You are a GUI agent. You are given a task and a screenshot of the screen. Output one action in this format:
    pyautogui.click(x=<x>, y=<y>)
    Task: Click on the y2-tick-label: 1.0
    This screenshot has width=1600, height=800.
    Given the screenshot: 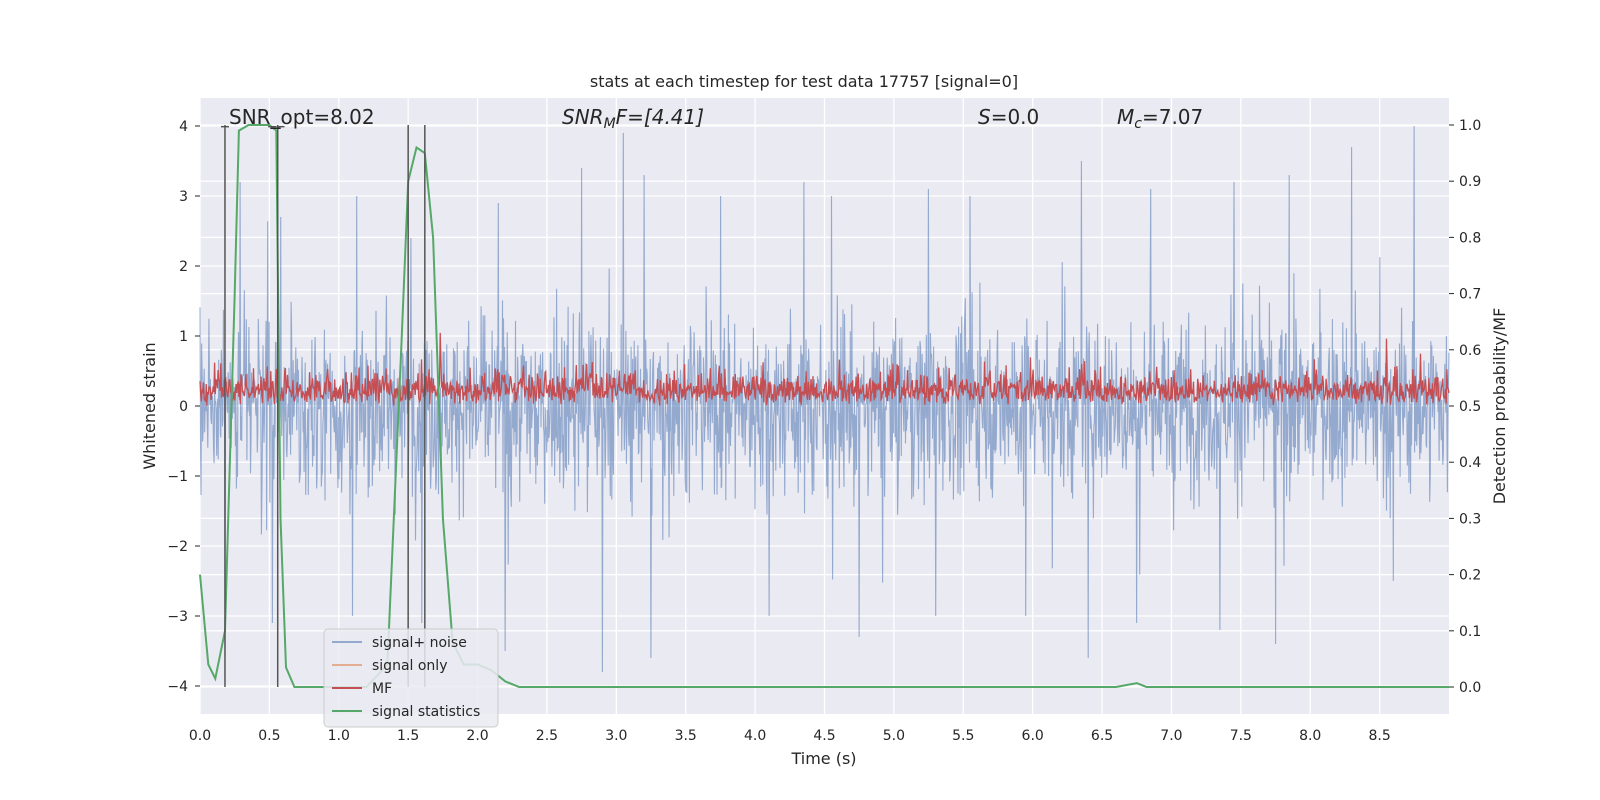 What is the action you would take?
    pyautogui.click(x=1470, y=126)
    